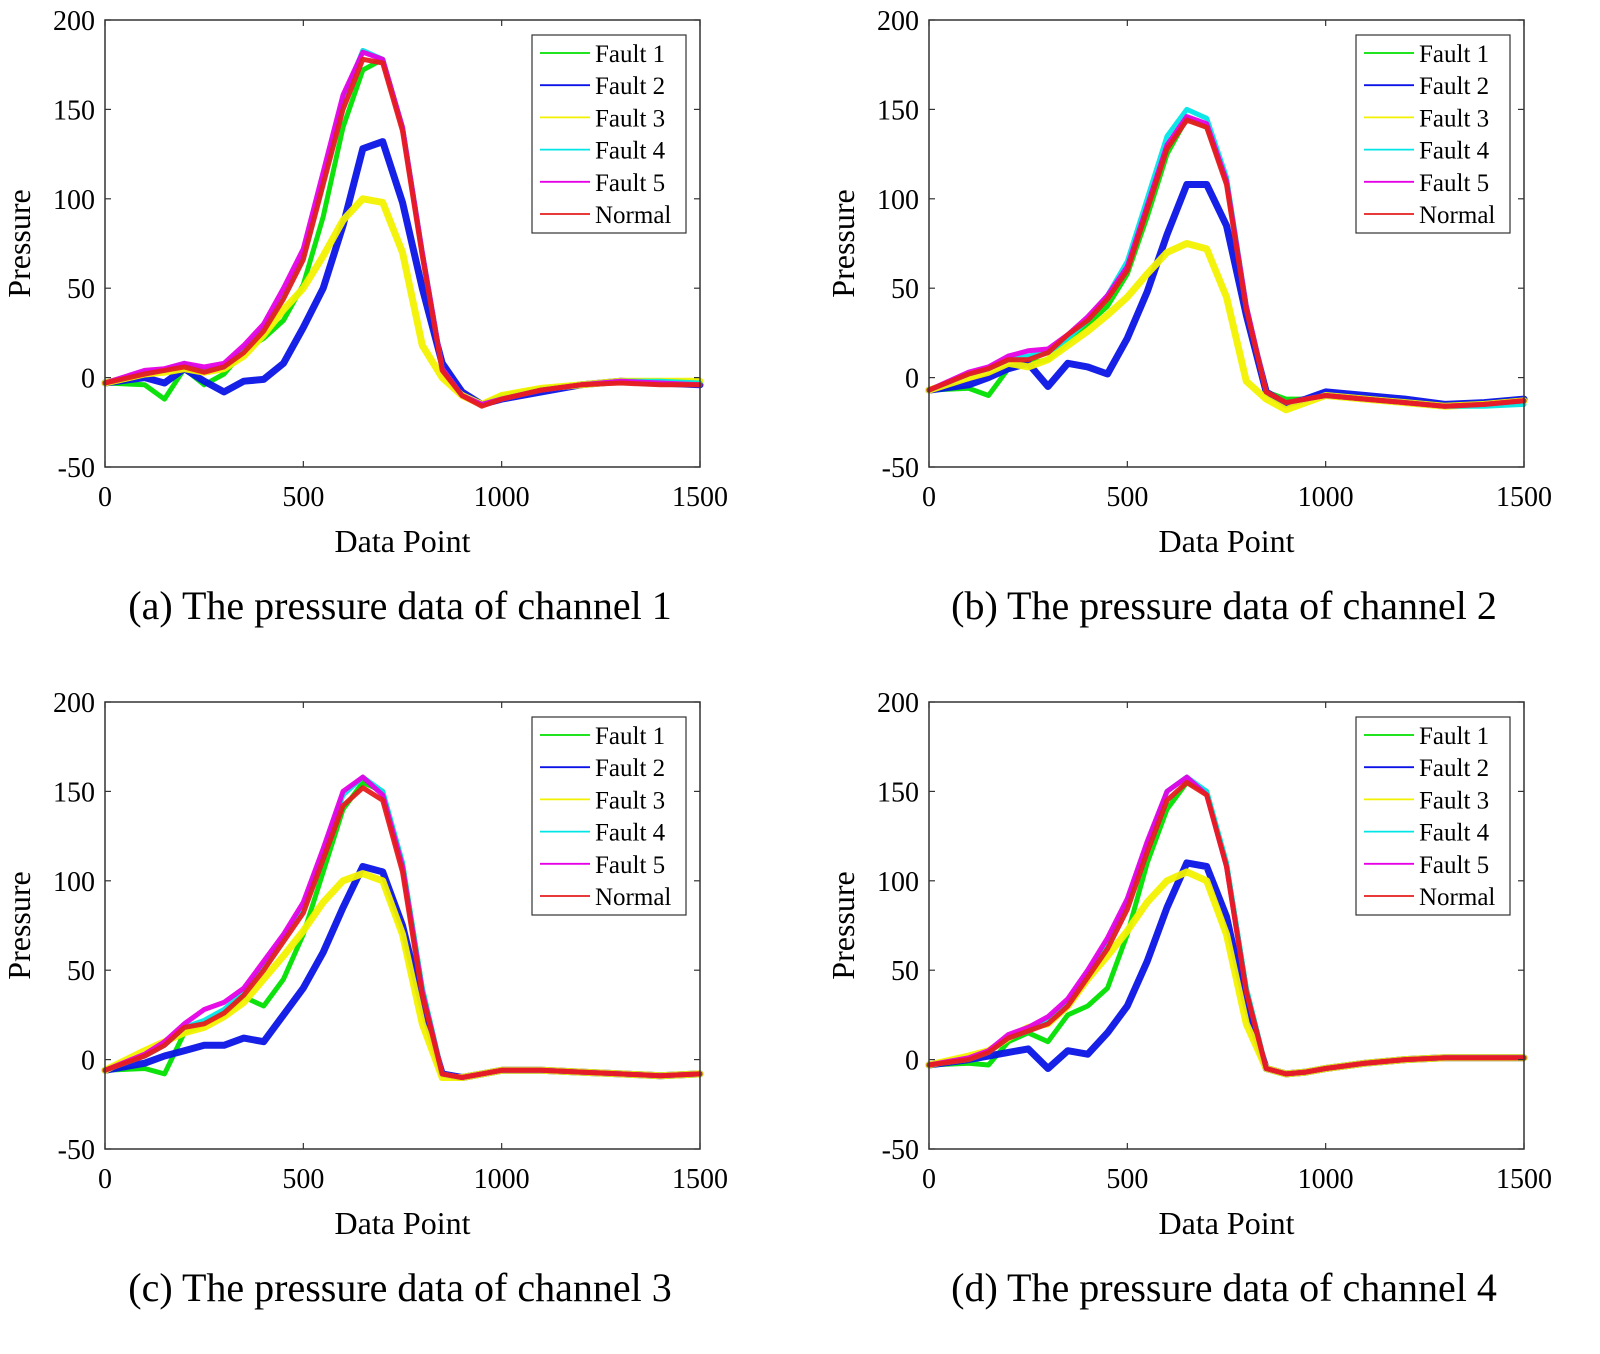 This screenshot has width=1600, height=1354. Describe the element at coordinates (400, 605) in the screenshot. I see `chart-caption: (a) The pressure data of channel 1` at that location.